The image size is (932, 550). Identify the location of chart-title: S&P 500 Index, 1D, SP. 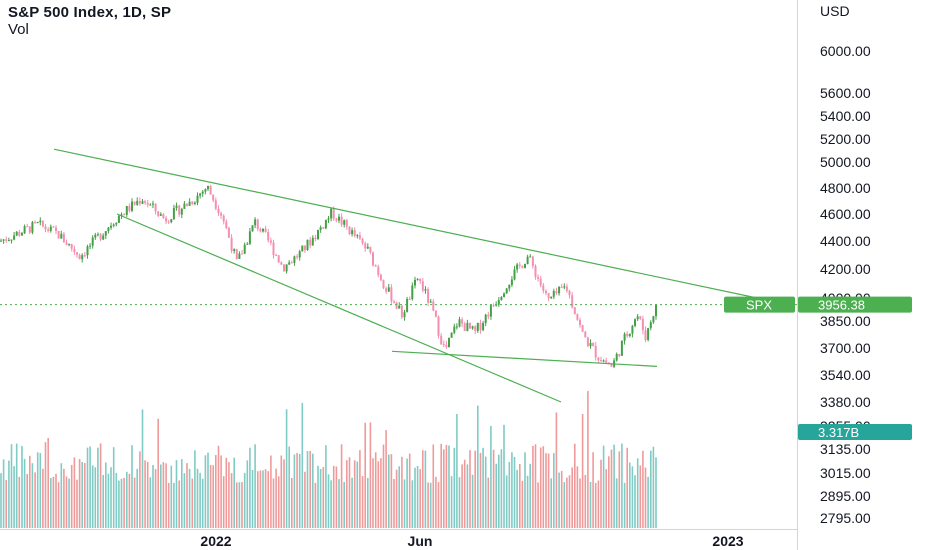
(90, 12).